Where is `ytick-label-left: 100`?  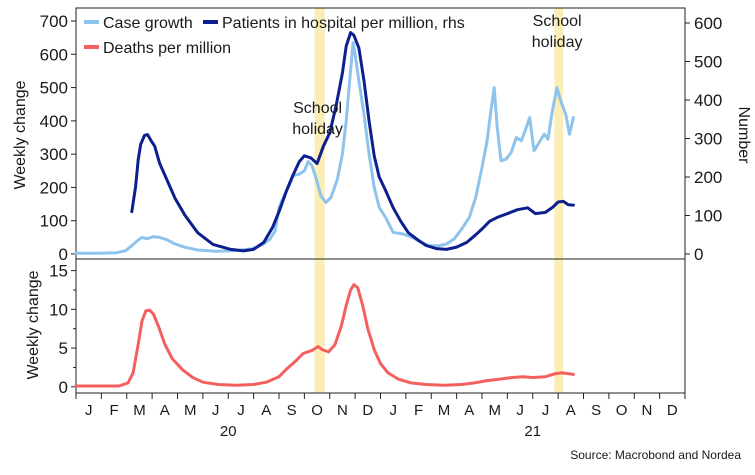
ytick-label-left: 100 is located at coordinates (54, 221).